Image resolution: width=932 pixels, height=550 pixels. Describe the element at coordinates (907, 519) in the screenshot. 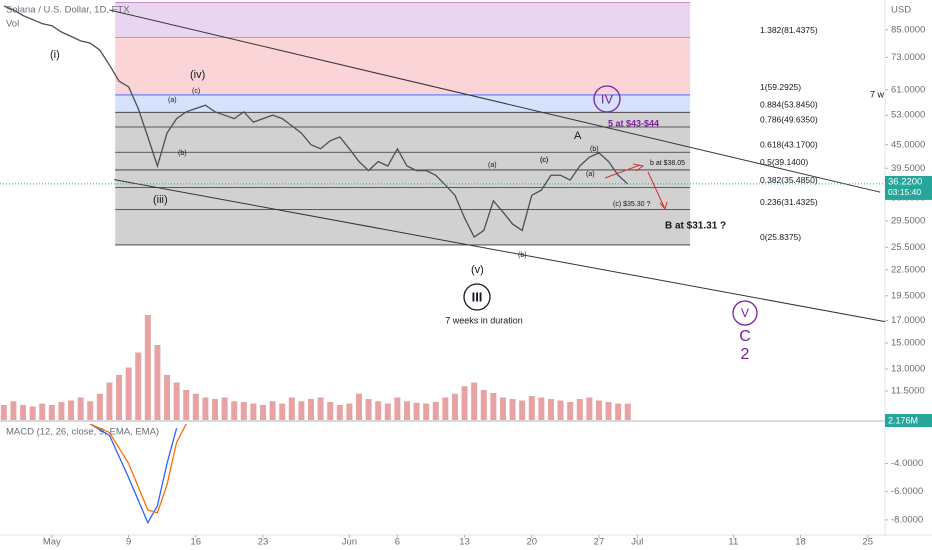

I see `y-tick-label: -8.0000` at that location.